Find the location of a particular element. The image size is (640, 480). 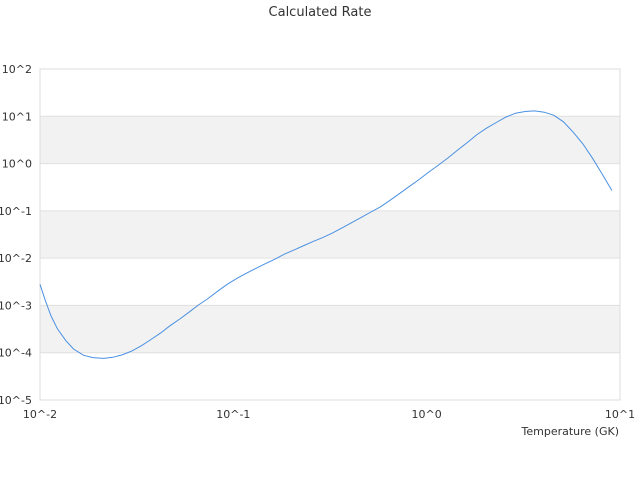

y-tick-label: 10^-1 is located at coordinates (16, 211).